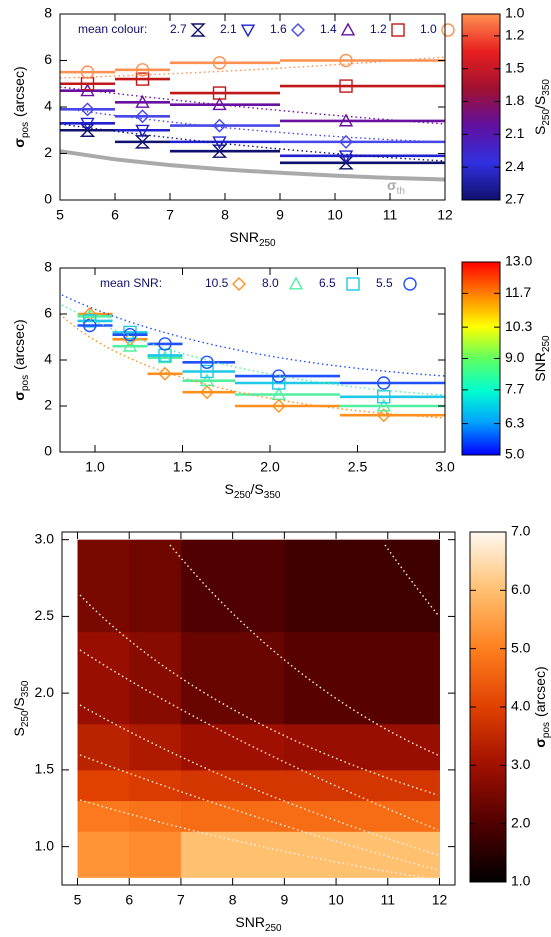 The image size is (551, 937). What do you see at coordinates (515, 133) in the screenshot?
I see `colorbar-tick-label: 2.1` at bounding box center [515, 133].